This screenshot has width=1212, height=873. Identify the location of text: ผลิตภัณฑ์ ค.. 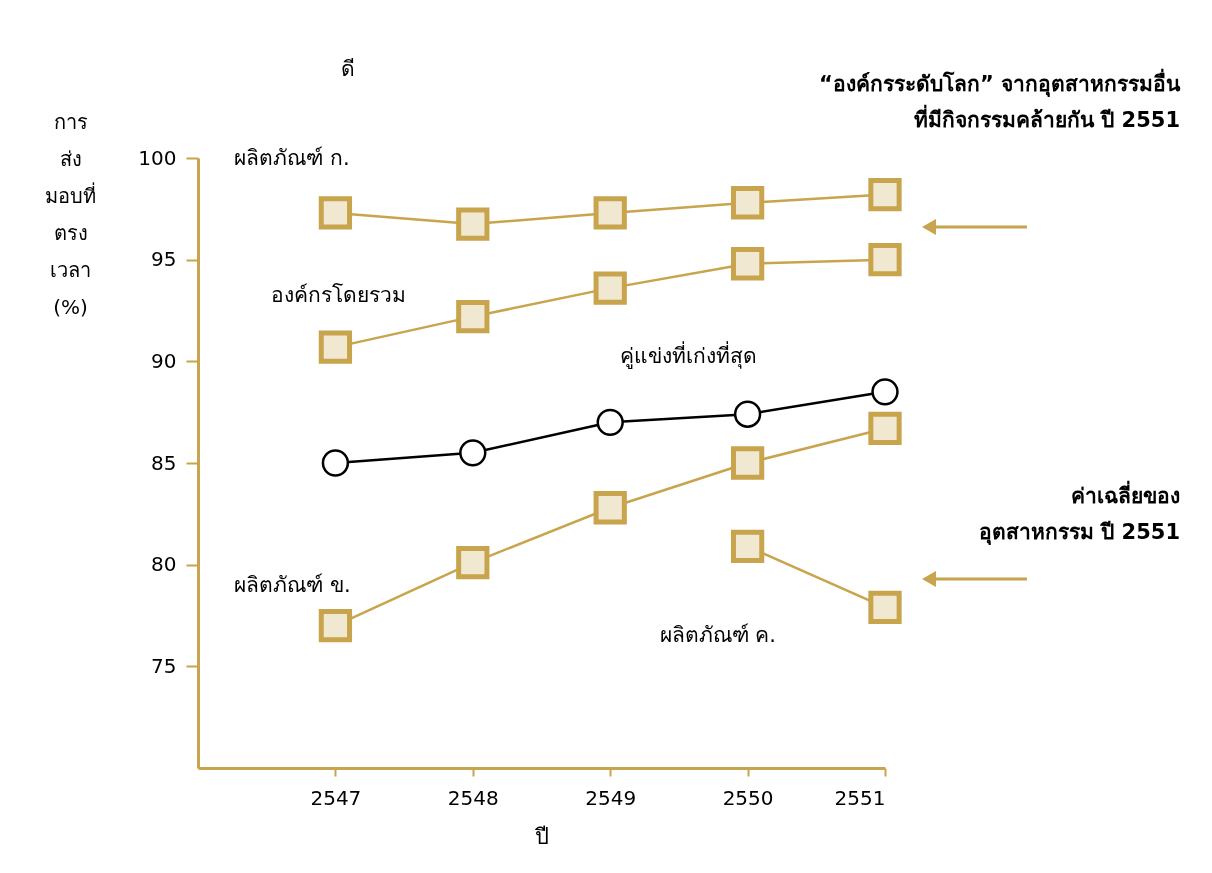
(717, 635).